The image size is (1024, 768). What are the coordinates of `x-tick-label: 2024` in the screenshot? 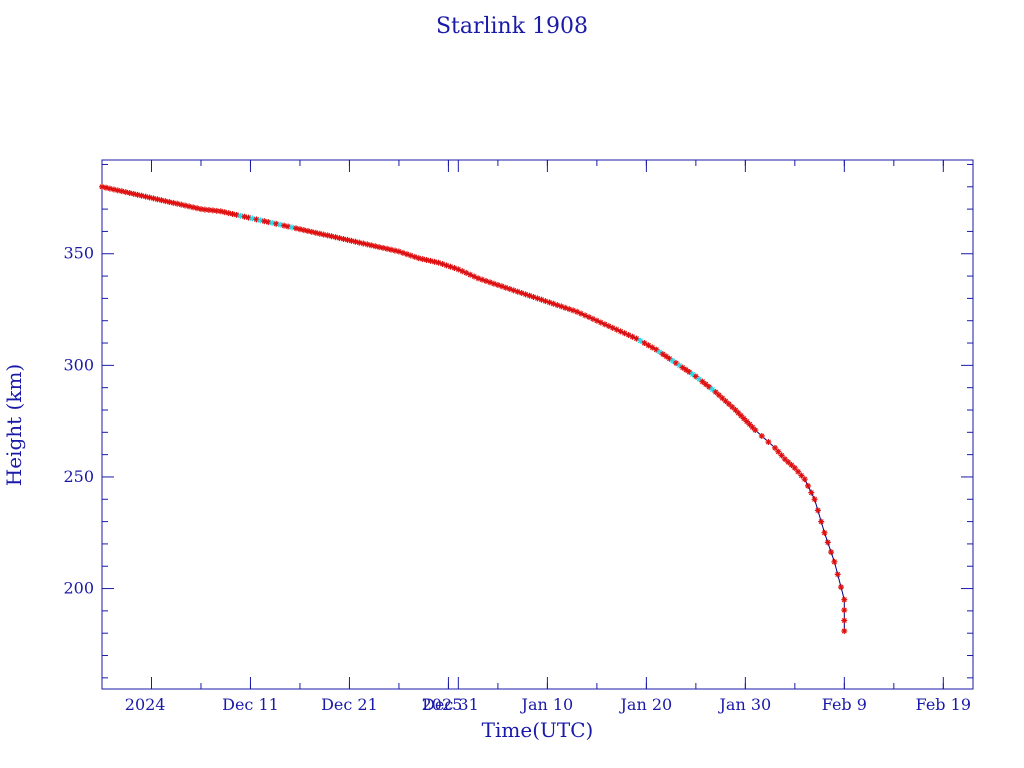 It's located at (145, 704).